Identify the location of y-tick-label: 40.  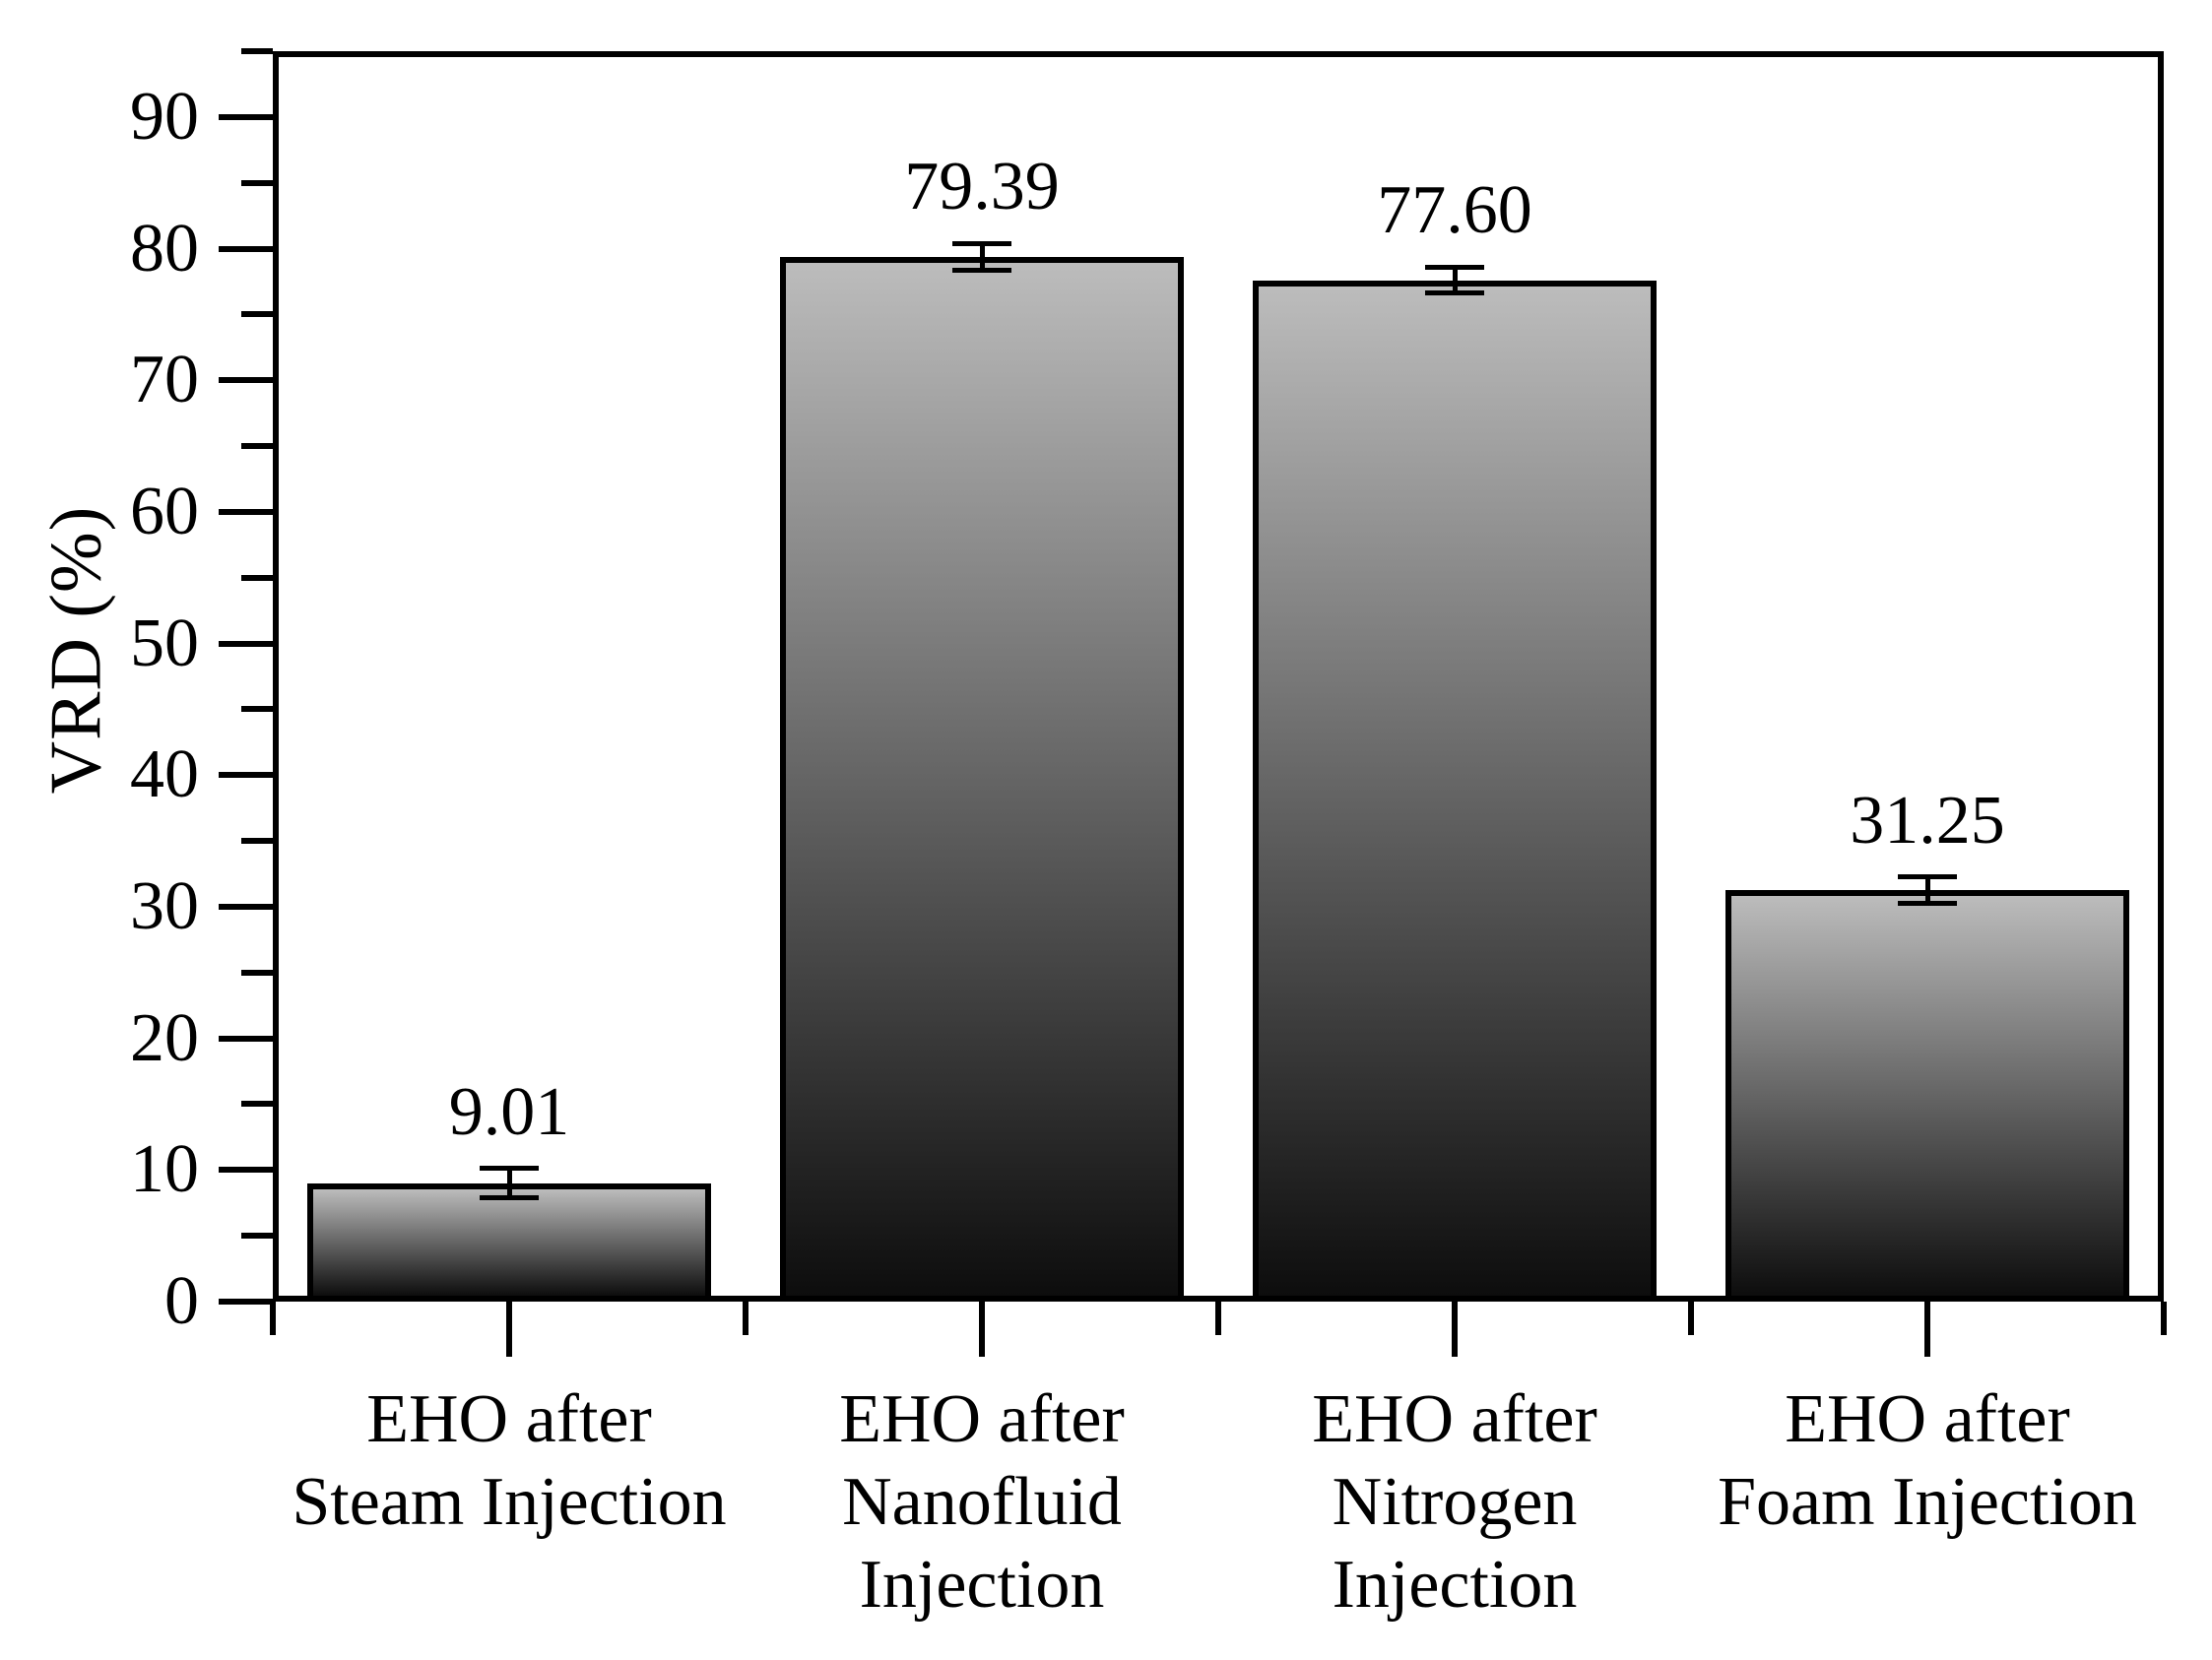
(164, 774).